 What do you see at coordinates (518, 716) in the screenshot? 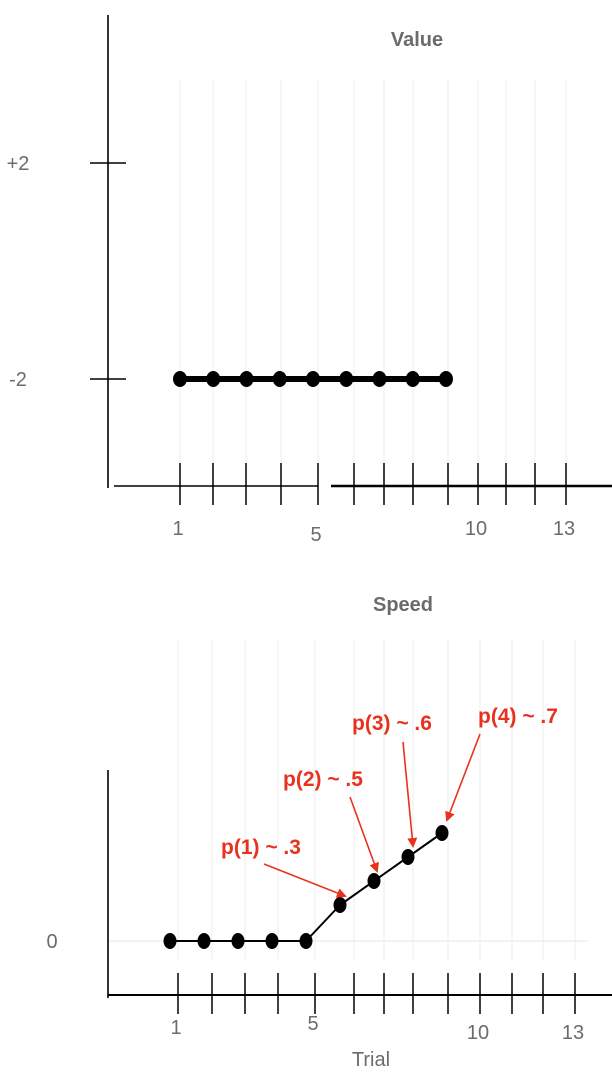
I see `annotation-label: p(4) ~ .7` at bounding box center [518, 716].